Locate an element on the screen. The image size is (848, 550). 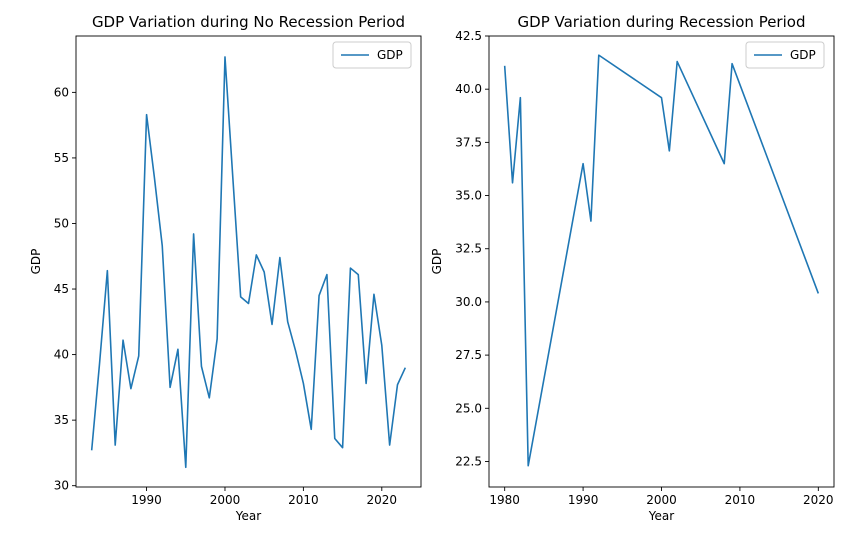
chart-title: GDP Variation during No Recession Period is located at coordinates (248, 22).